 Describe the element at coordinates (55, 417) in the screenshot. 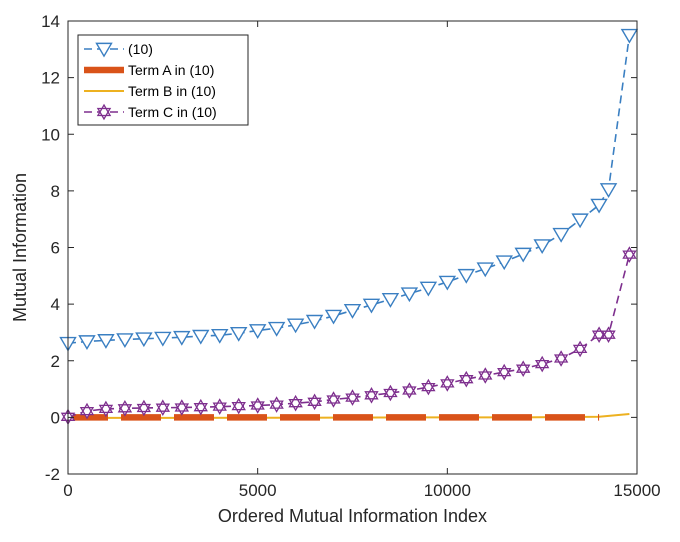

I see `y-tick-label: 0` at that location.